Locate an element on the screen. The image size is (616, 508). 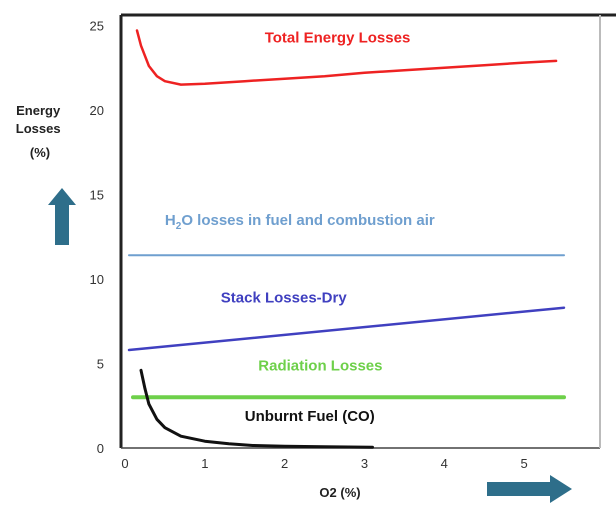
total-series-line is located at coordinates (346, 57).